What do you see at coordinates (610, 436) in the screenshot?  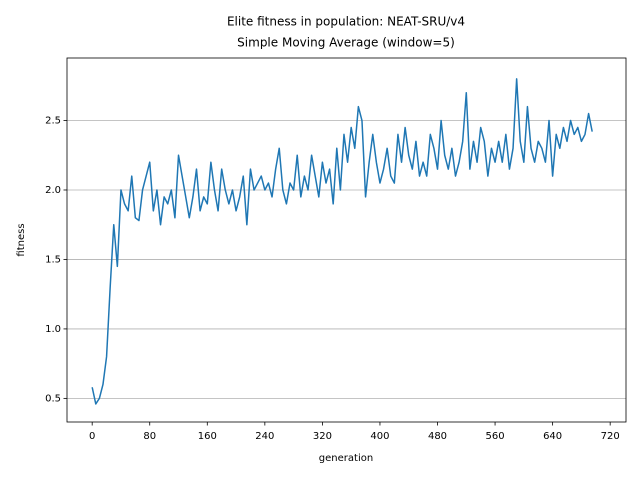 I see `x-tick-label: 720` at bounding box center [610, 436].